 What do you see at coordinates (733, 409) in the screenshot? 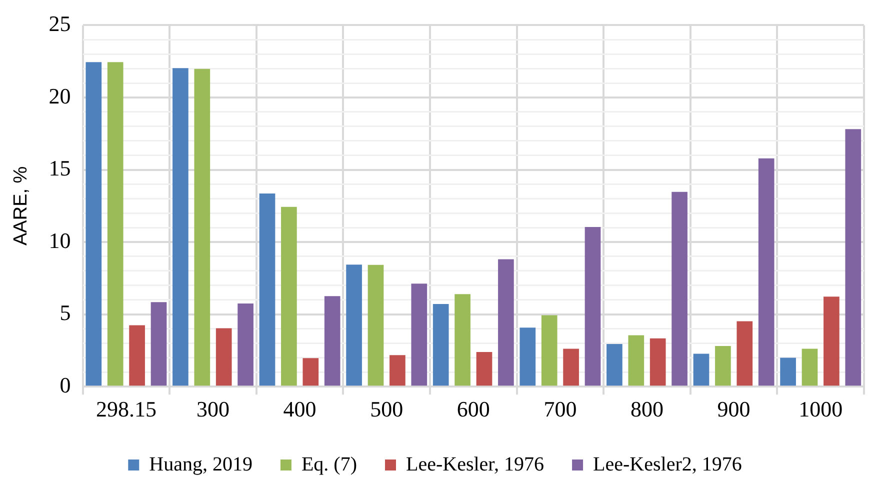
I see `x-tick-label: 900` at bounding box center [733, 409].